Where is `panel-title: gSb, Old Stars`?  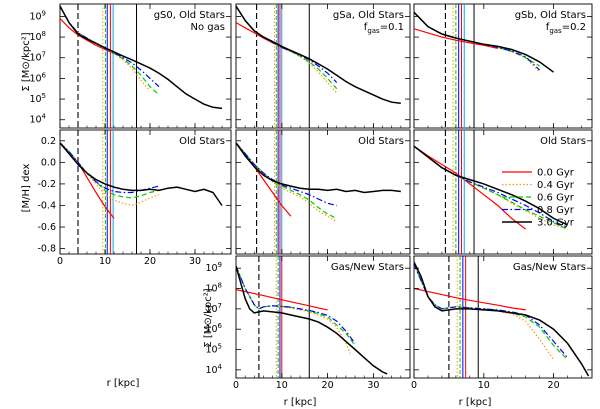 panel-title: gSb, Old Stars is located at coordinates (550, 15).